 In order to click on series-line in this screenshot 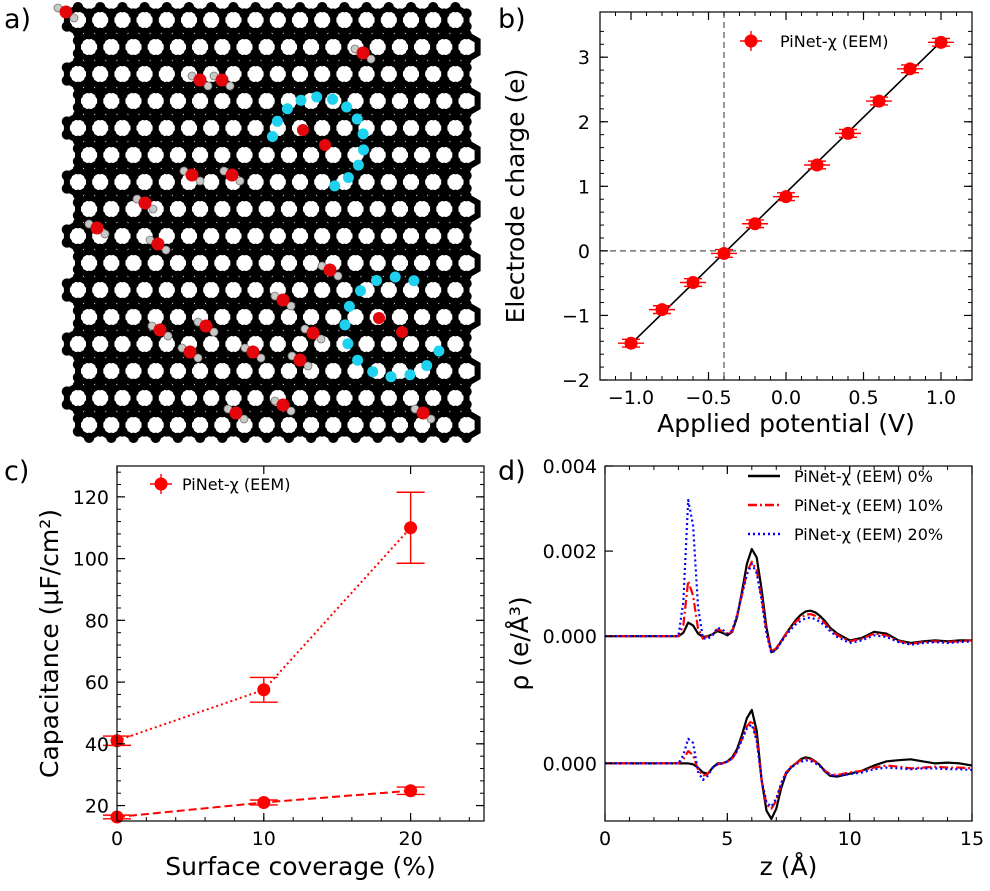, I will do `click(264, 634)`.